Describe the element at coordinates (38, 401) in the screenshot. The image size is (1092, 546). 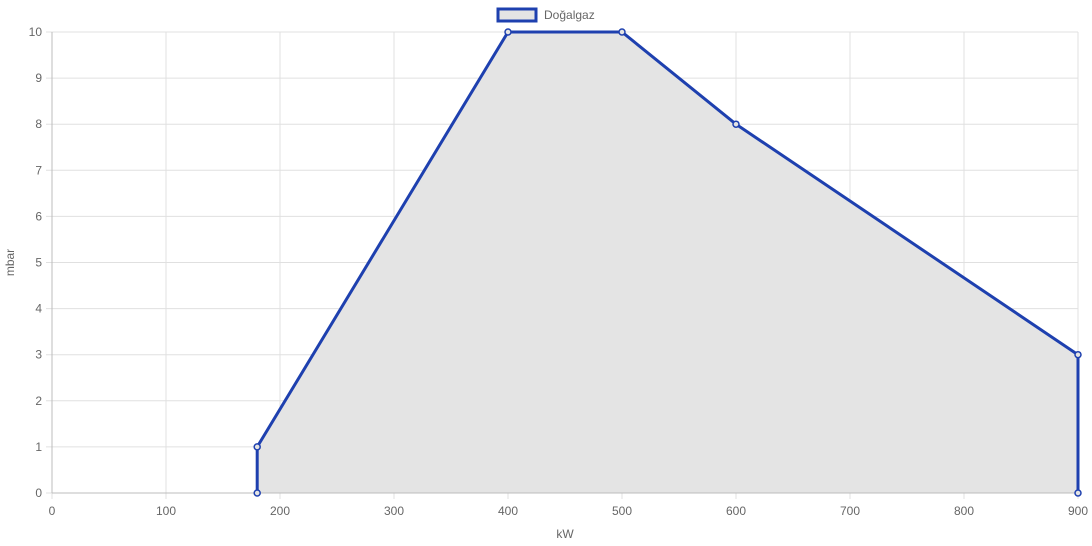
I see `y-tick-label: 2` at that location.